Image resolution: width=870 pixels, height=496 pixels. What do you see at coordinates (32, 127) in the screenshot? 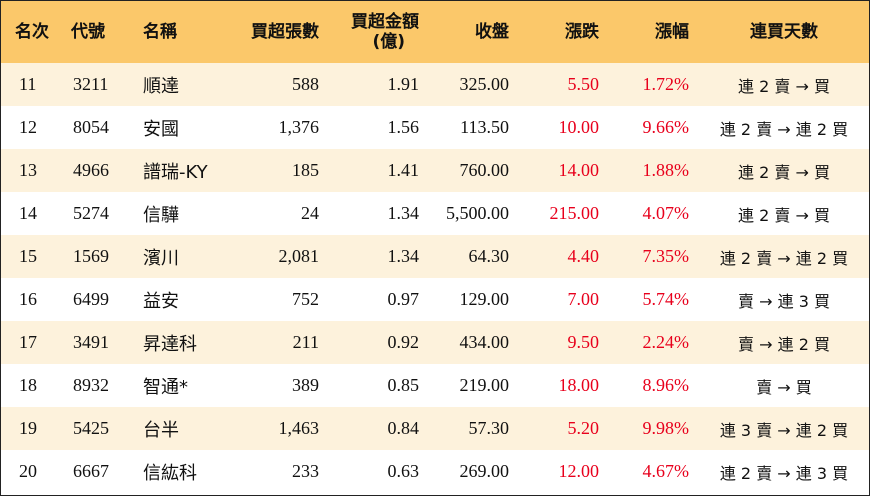
I see `rank-cell: 12` at bounding box center [32, 127].